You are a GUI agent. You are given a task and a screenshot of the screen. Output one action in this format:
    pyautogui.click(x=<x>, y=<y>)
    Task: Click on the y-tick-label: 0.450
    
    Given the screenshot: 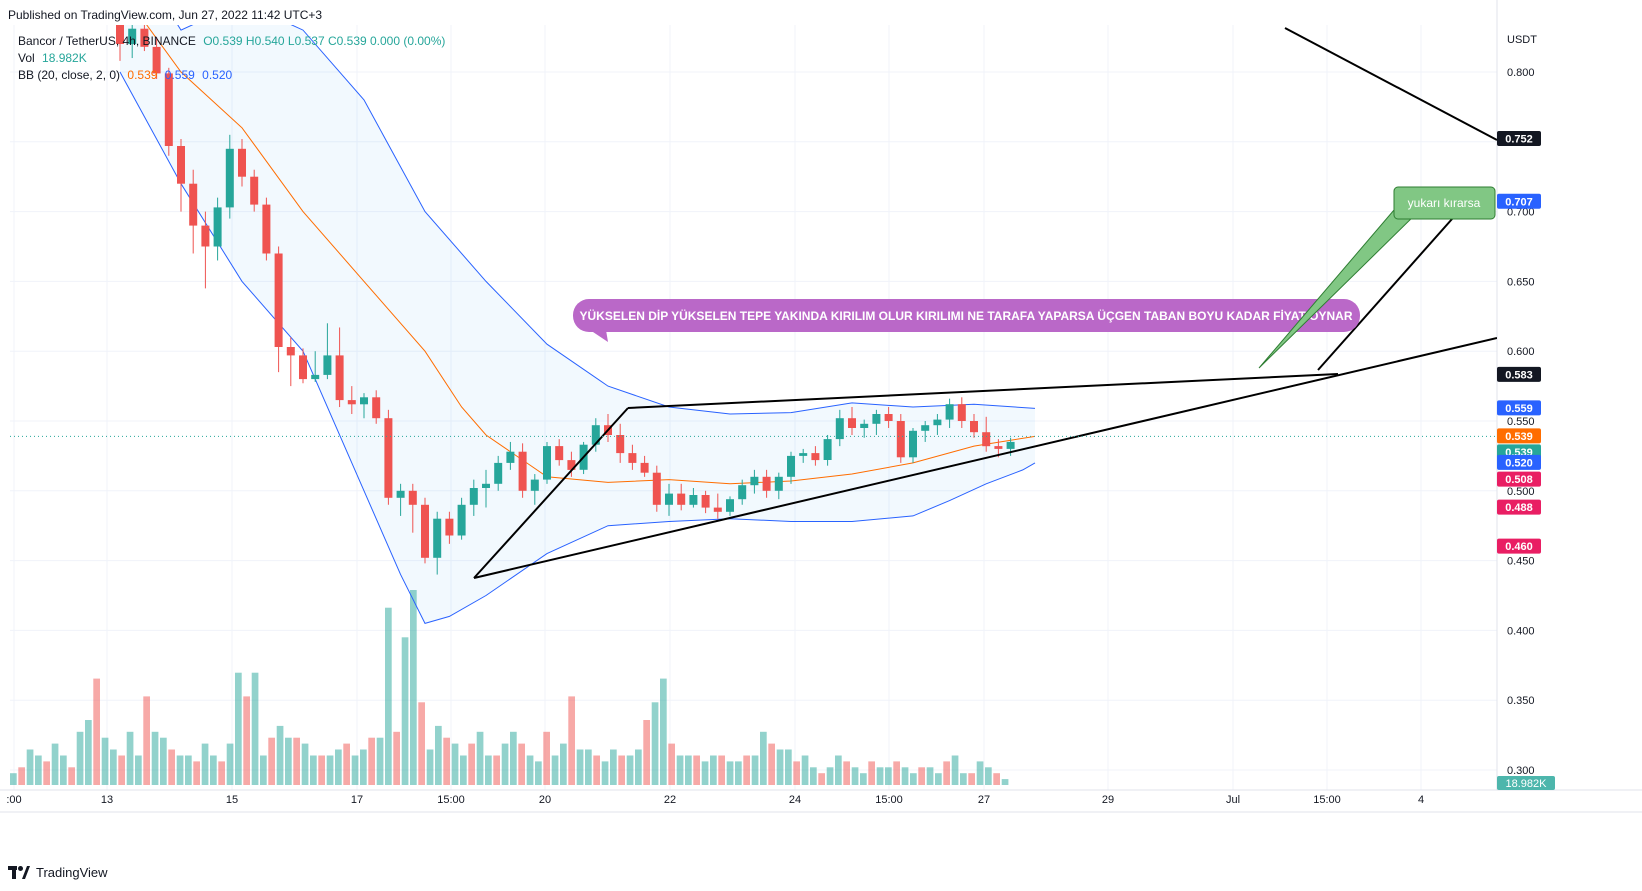 What is the action you would take?
    pyautogui.click(x=1521, y=562)
    